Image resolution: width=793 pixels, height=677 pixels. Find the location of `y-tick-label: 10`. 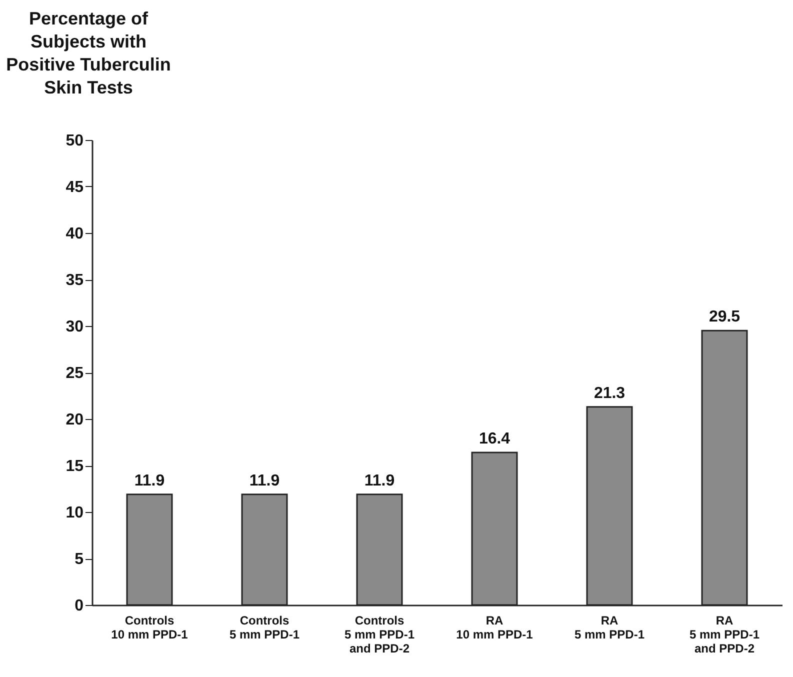

y-tick-label: 10 is located at coordinates (75, 513).